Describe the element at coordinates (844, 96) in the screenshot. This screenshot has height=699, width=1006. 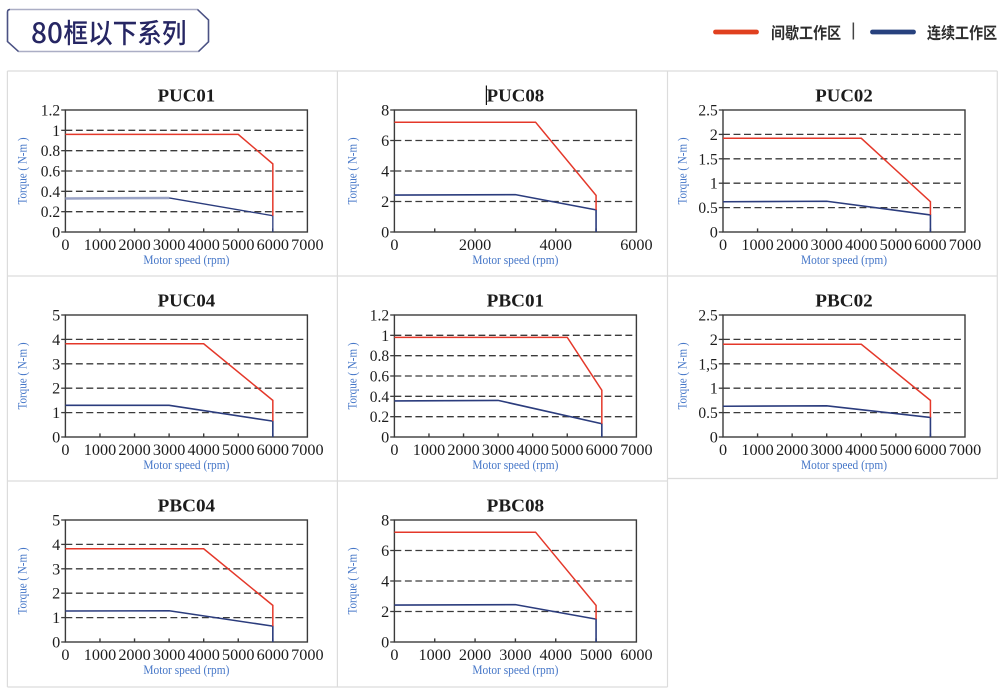
I see `svg-text: PUC02` at that location.